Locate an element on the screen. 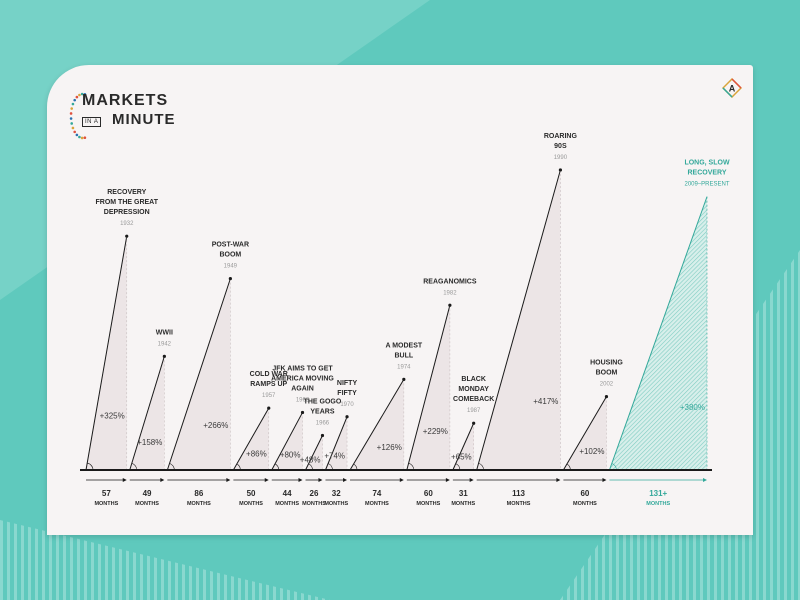 The width and height of the screenshot is (800, 600). market-name: NIFTY is located at coordinates (347, 383).